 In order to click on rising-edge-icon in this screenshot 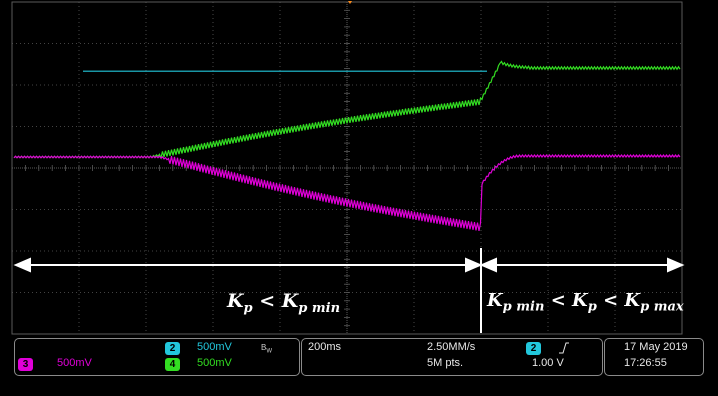, I will do `click(564, 348)`.